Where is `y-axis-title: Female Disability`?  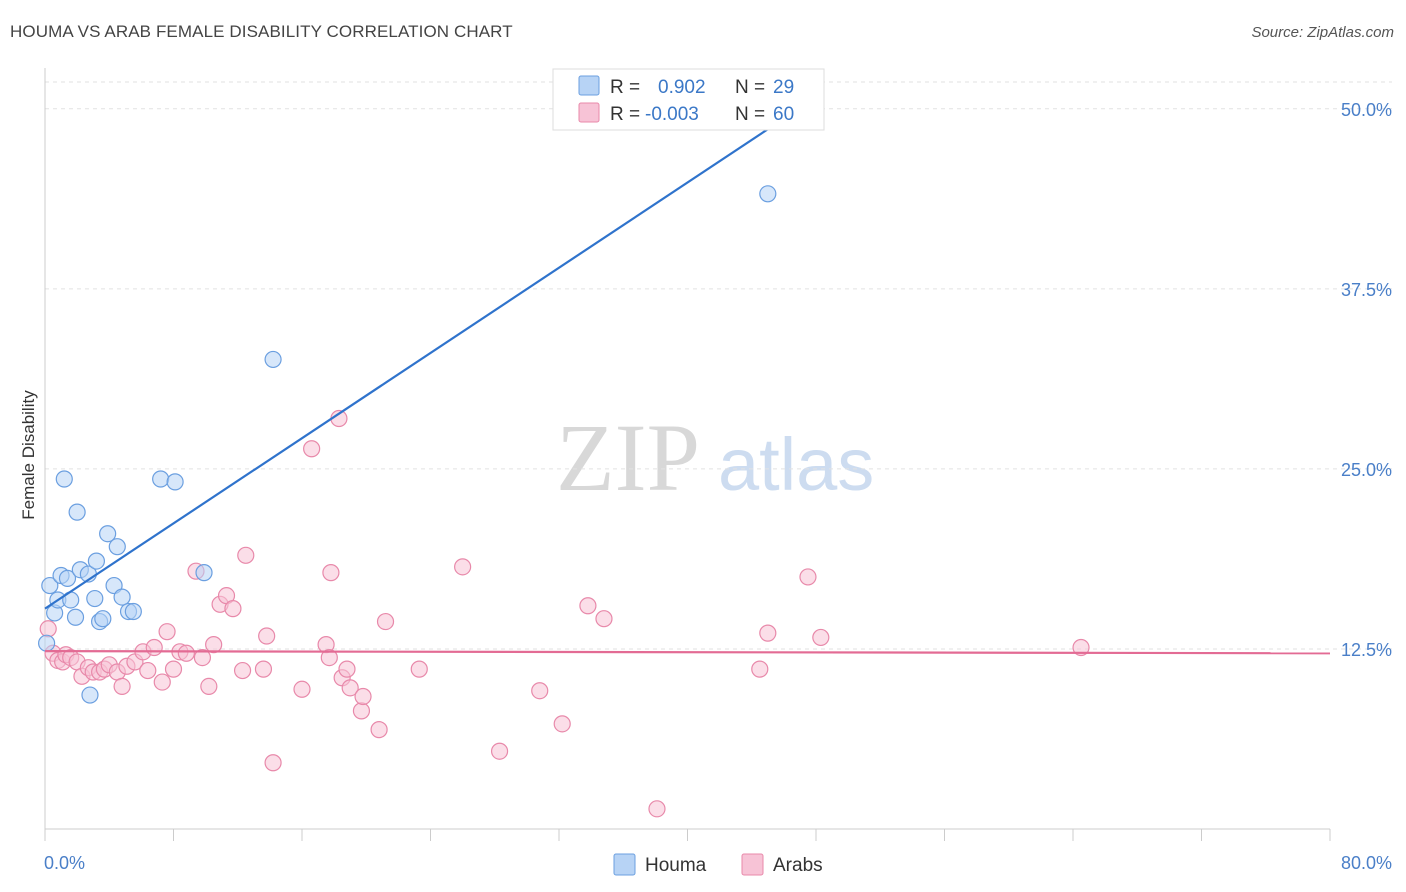
y-axis-title: Female Disability is located at coordinates (28, 455).